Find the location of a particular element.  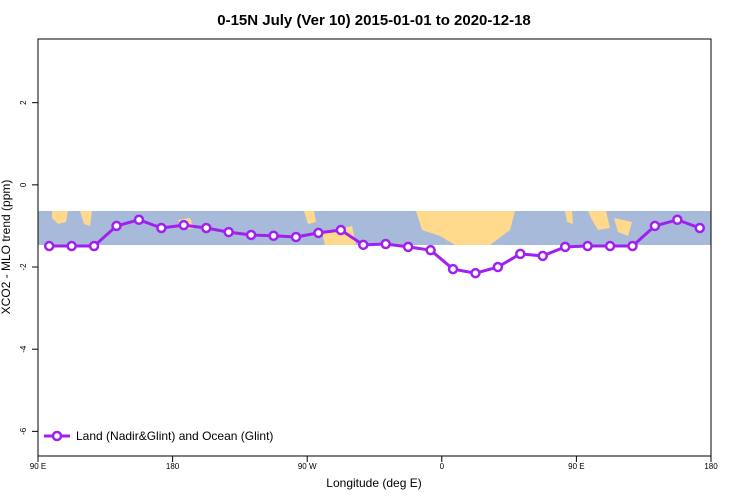

y-tick-label: -6 is located at coordinates (23, 431).